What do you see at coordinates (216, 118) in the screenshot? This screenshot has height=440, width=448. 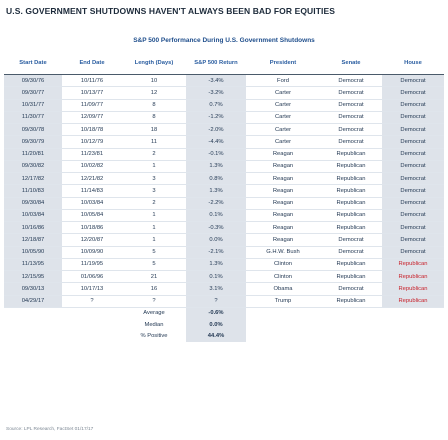 I see `cell-sp500-return: -1.2%` at bounding box center [216, 118].